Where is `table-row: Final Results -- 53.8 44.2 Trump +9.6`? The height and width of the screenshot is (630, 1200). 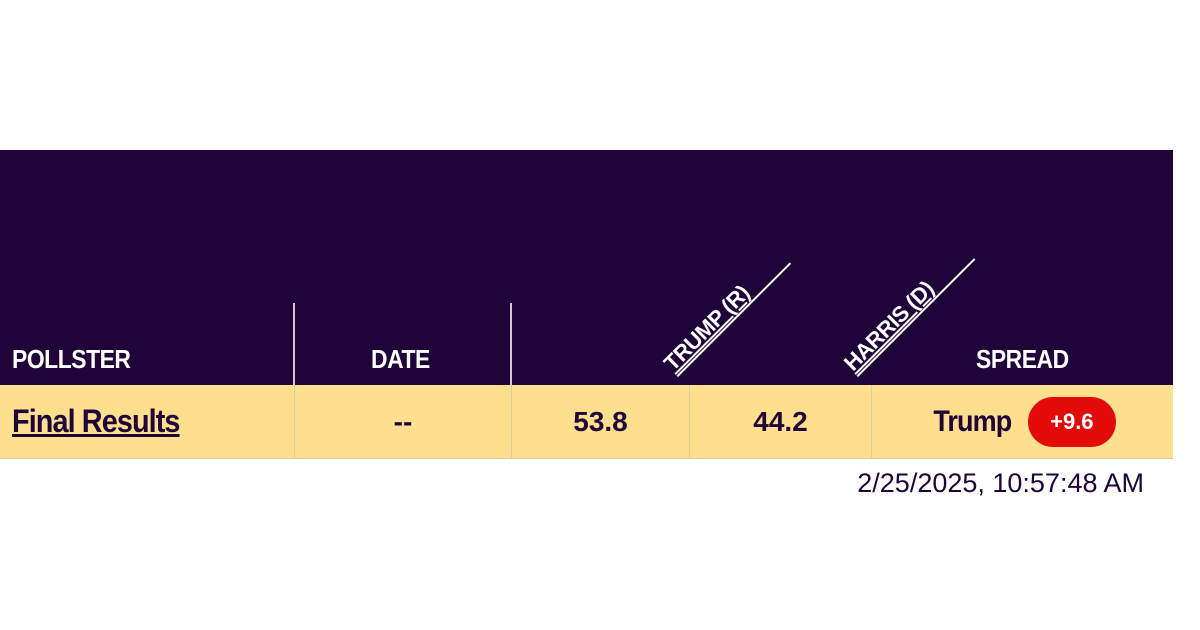 table-row: Final Results -- 53.8 44.2 Trump +9.6 is located at coordinates (586, 422).